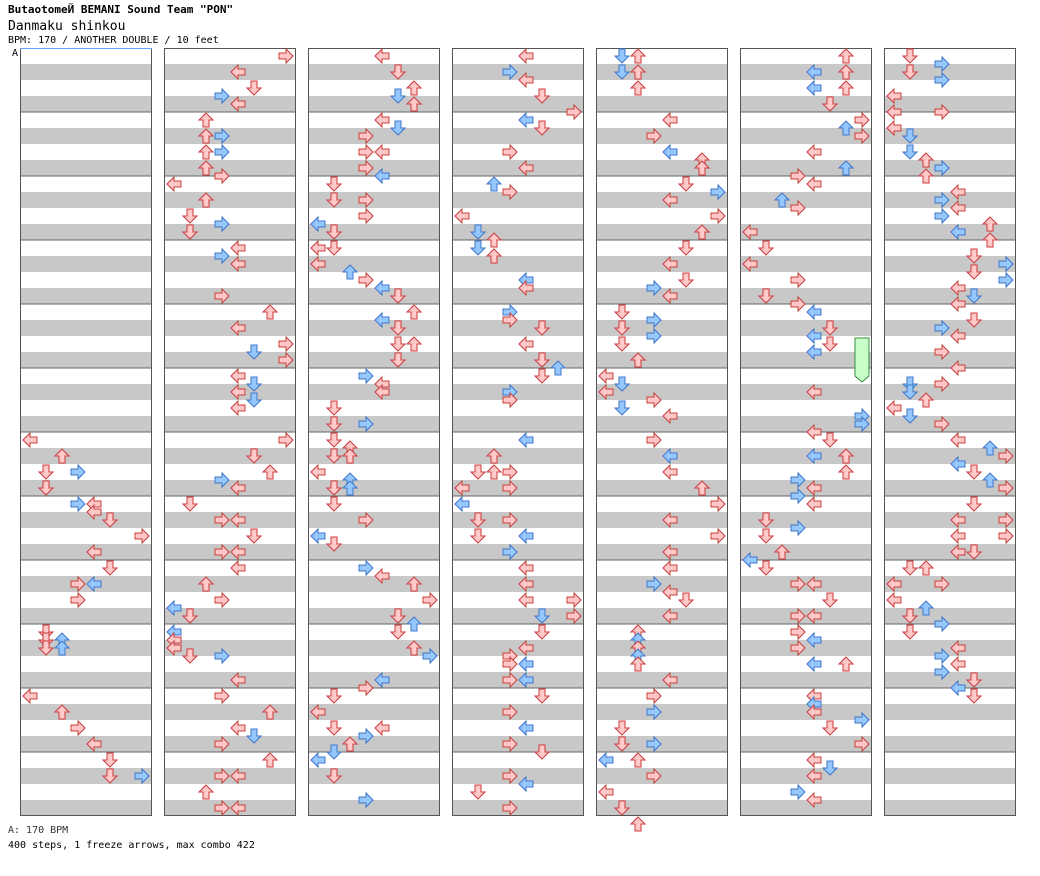  I want to click on bpm-legend: A: 170 BPM, so click(38, 830).